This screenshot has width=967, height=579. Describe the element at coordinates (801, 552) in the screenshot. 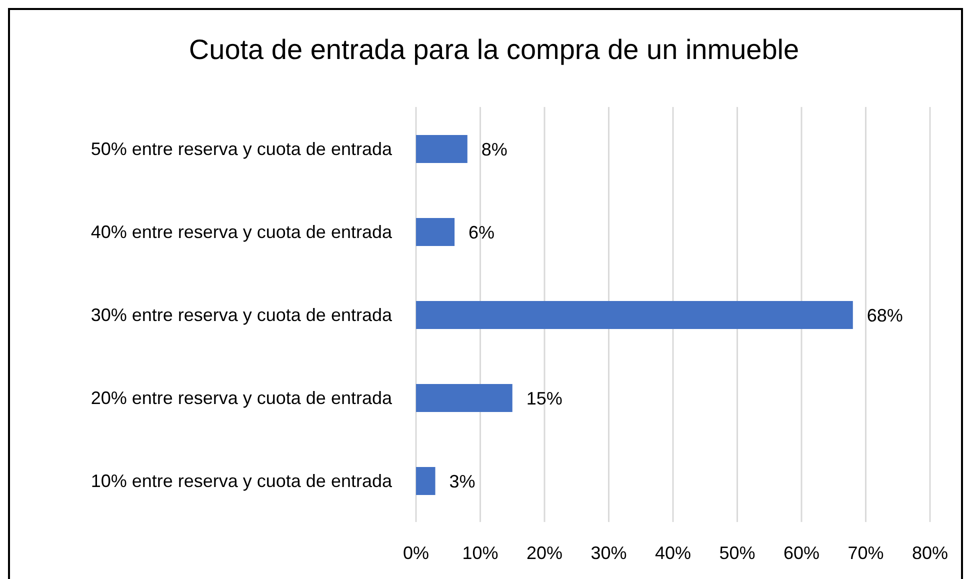

I see `x-tick-label: 60%` at that location.